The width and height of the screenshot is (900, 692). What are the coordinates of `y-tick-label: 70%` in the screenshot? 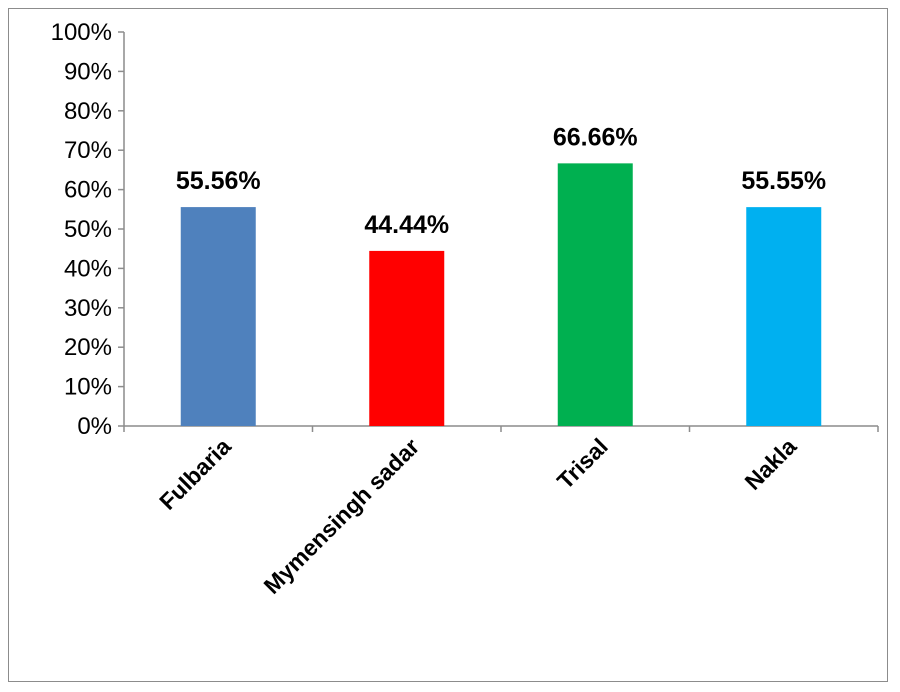 It's located at (88, 150).